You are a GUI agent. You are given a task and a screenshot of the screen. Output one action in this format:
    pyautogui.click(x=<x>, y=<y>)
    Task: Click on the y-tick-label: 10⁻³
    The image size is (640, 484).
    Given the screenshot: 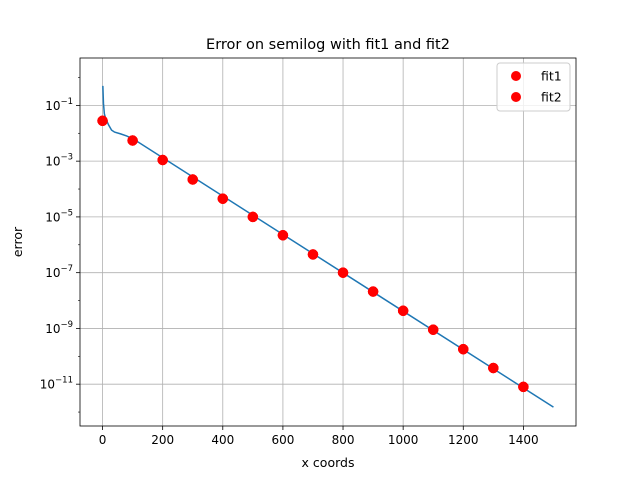 What is the action you would take?
    pyautogui.click(x=59, y=161)
    